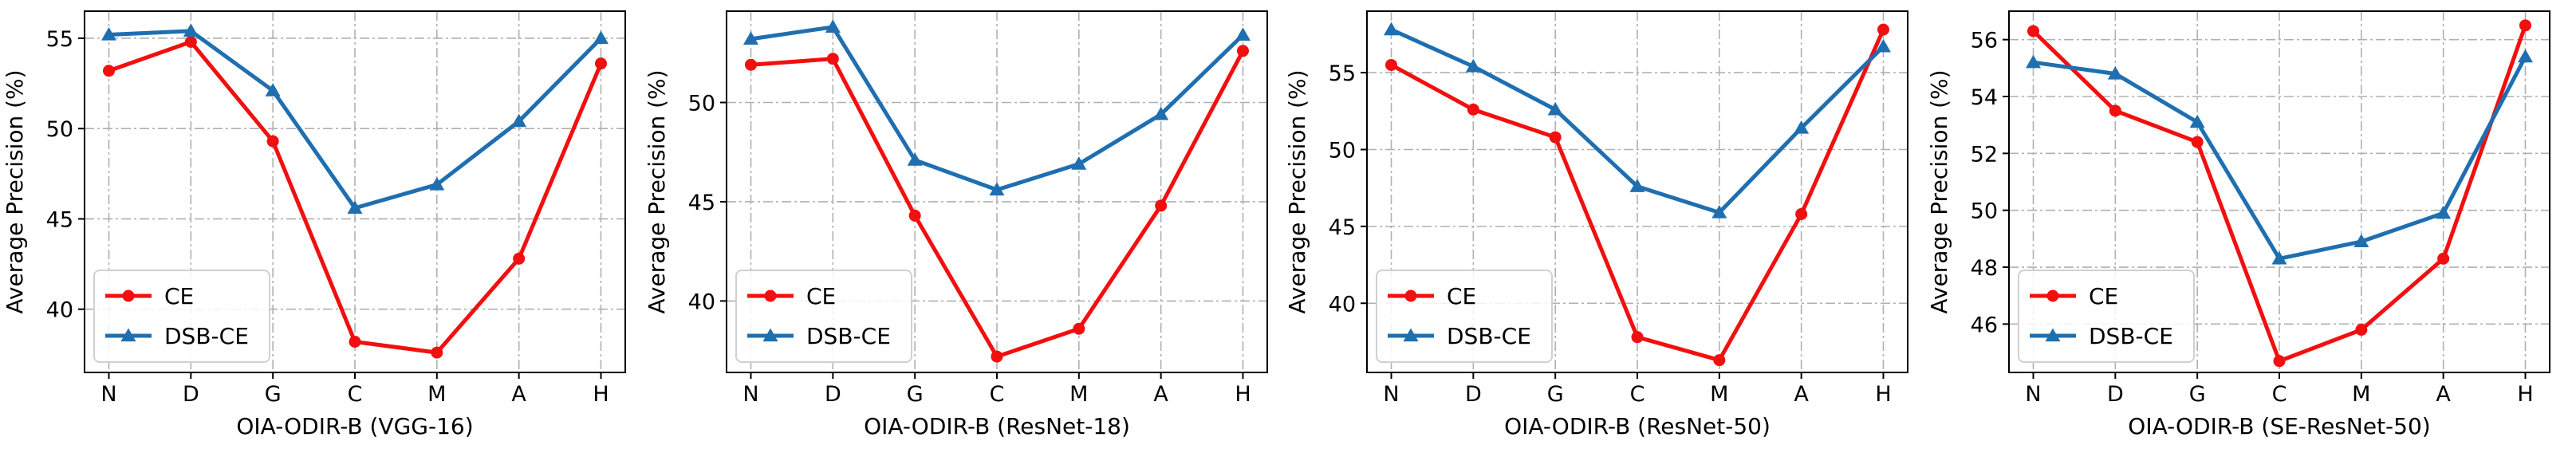 Image resolution: width=2576 pixels, height=449 pixels. What do you see at coordinates (1984, 325) in the screenshot?
I see `y-tick-label: 46` at bounding box center [1984, 325].